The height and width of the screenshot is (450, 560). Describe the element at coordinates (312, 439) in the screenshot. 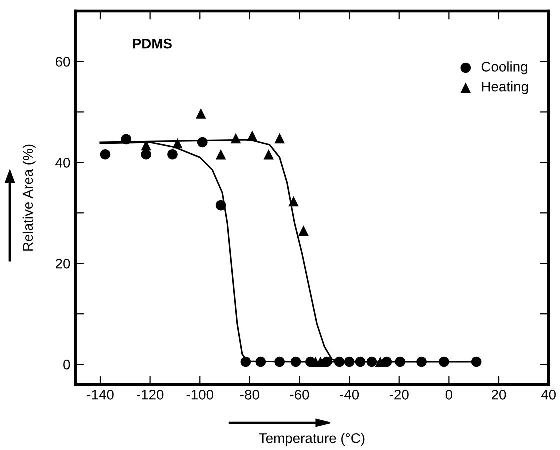

I see `x-axis-title: Temperature (°C)` at that location.